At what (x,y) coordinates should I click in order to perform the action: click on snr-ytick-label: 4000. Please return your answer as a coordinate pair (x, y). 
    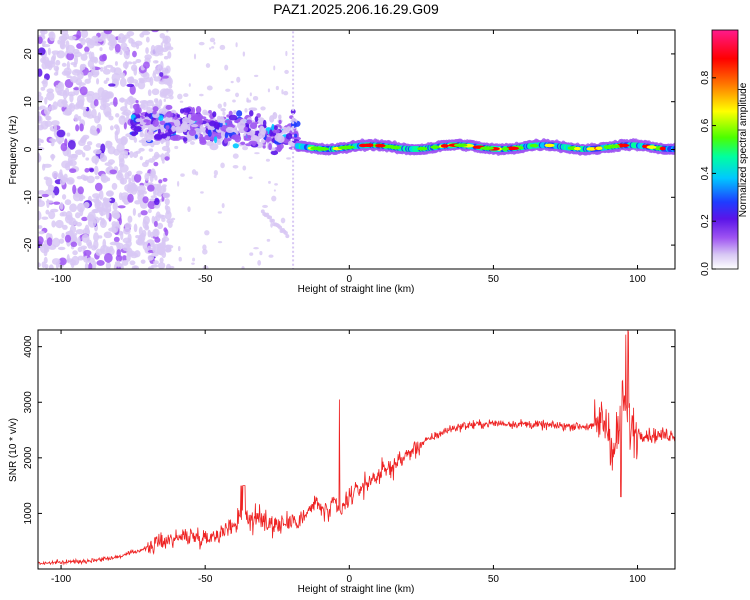
    Looking at the image, I should click on (28, 346).